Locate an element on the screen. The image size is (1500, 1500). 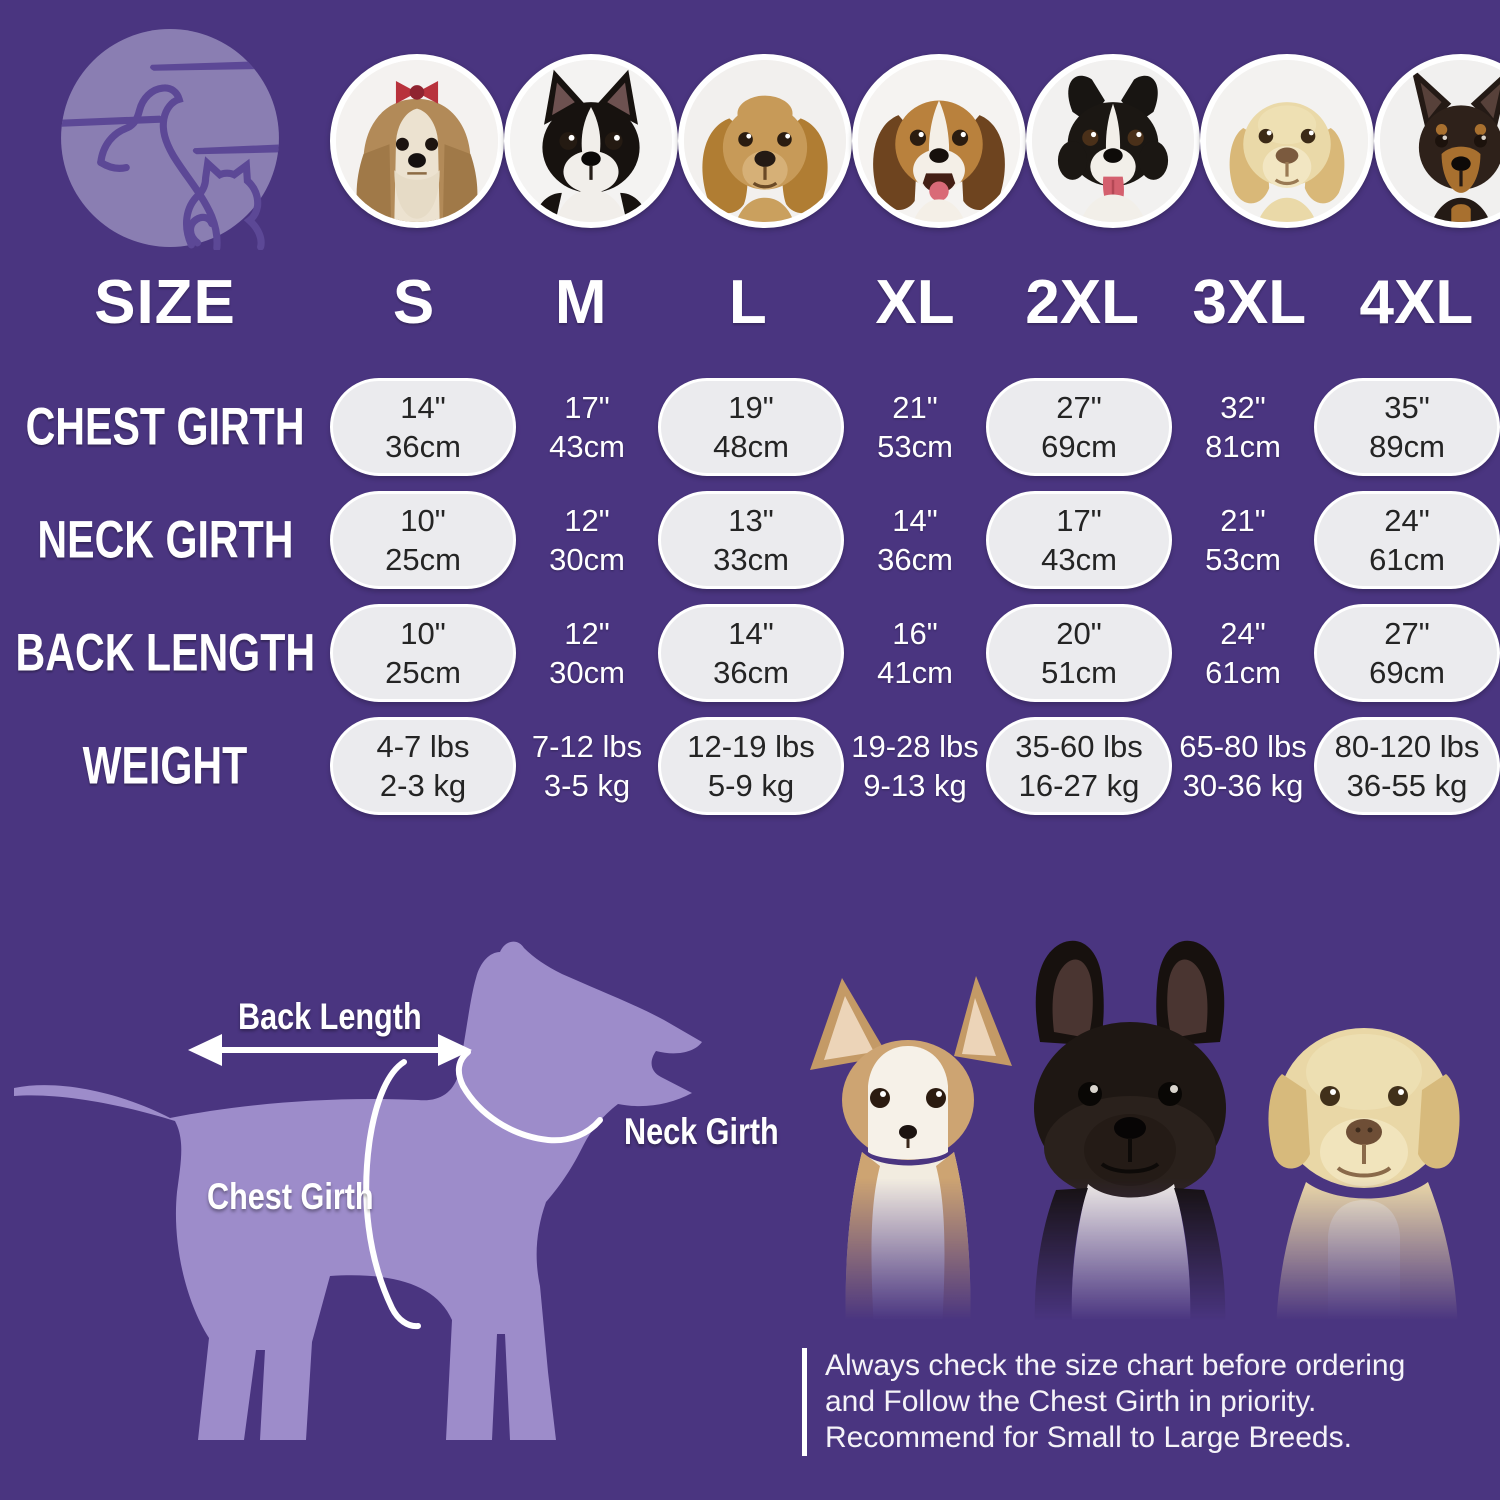
note-accent-bar is located at coordinates (804, 1402).